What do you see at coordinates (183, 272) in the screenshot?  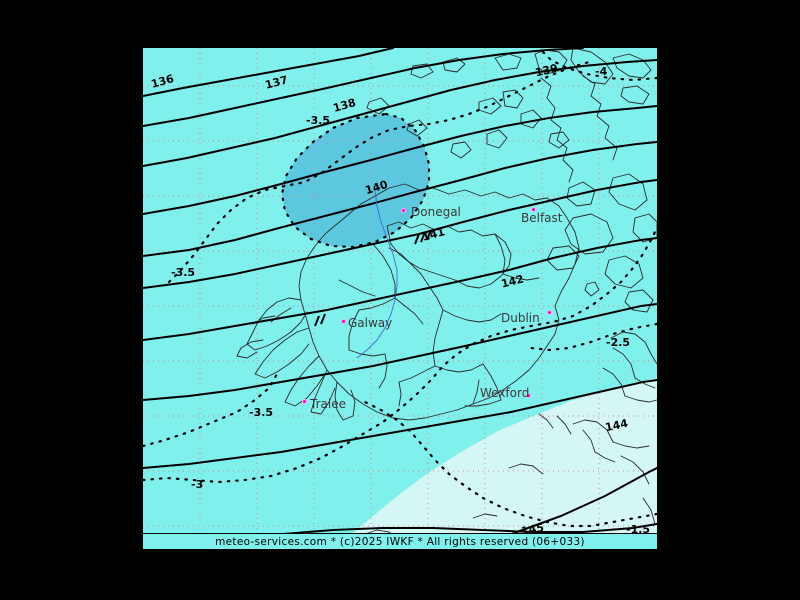 I see `isotherm-label-minus35-west: -3.5` at bounding box center [183, 272].